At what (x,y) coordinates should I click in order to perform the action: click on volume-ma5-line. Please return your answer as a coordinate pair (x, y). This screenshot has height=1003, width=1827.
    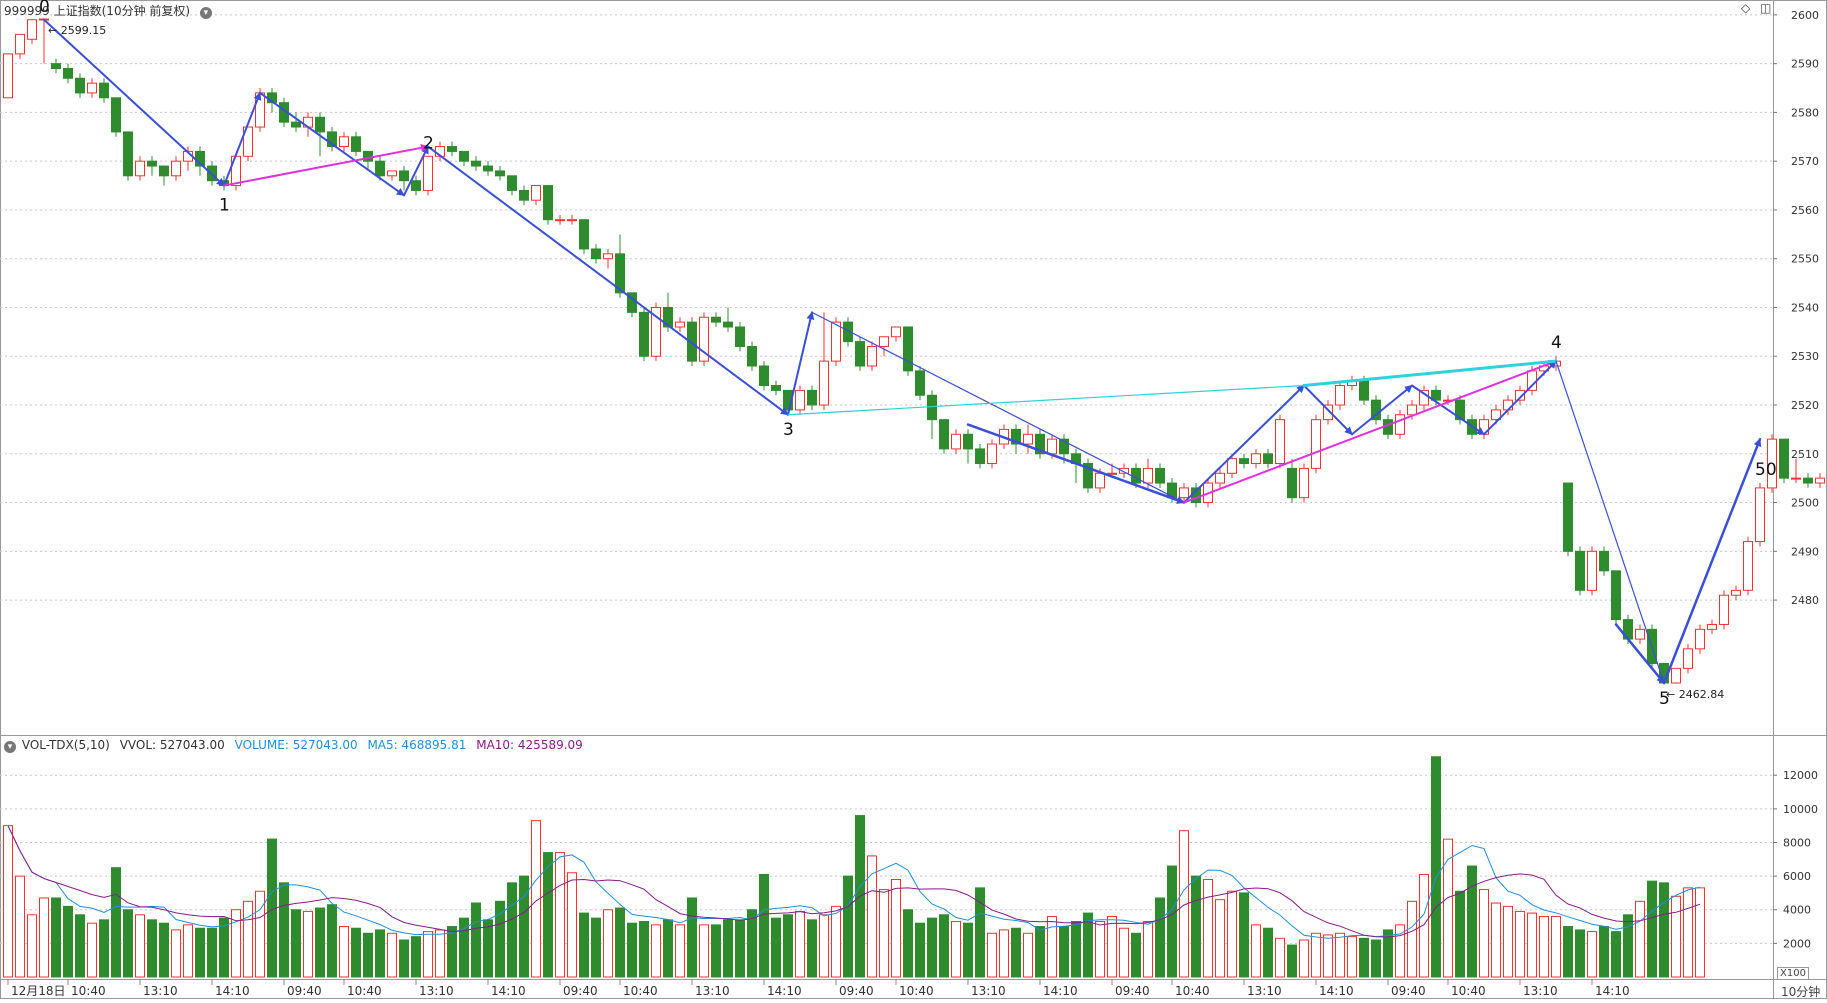
    Looking at the image, I should click on (854, 882).